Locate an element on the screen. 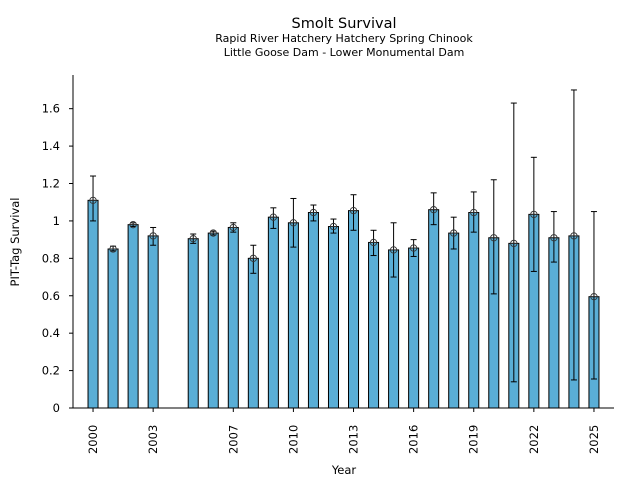 The width and height of the screenshot is (640, 480). y-tick-label: 1.2 is located at coordinates (51, 184).